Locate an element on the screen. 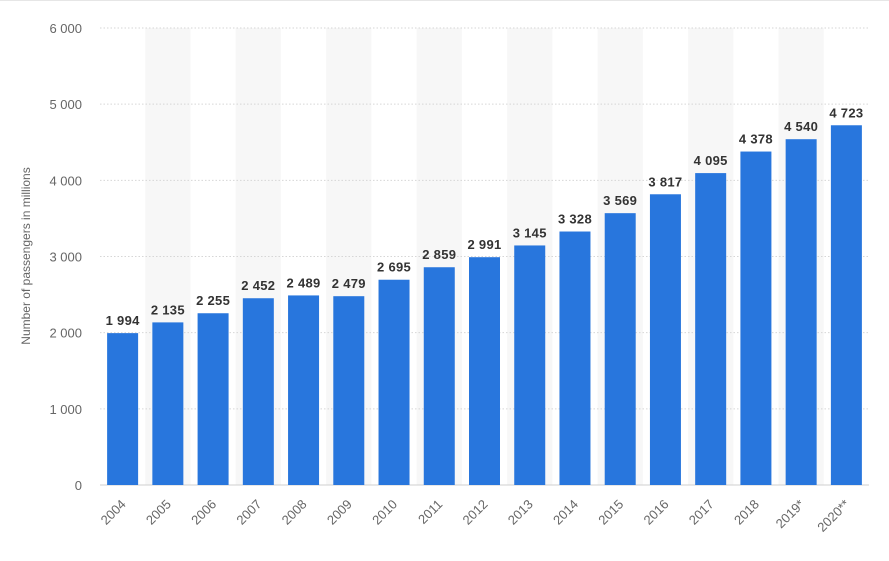 The image size is (889, 561). x-tick-label: 2017 is located at coordinates (701, 512).